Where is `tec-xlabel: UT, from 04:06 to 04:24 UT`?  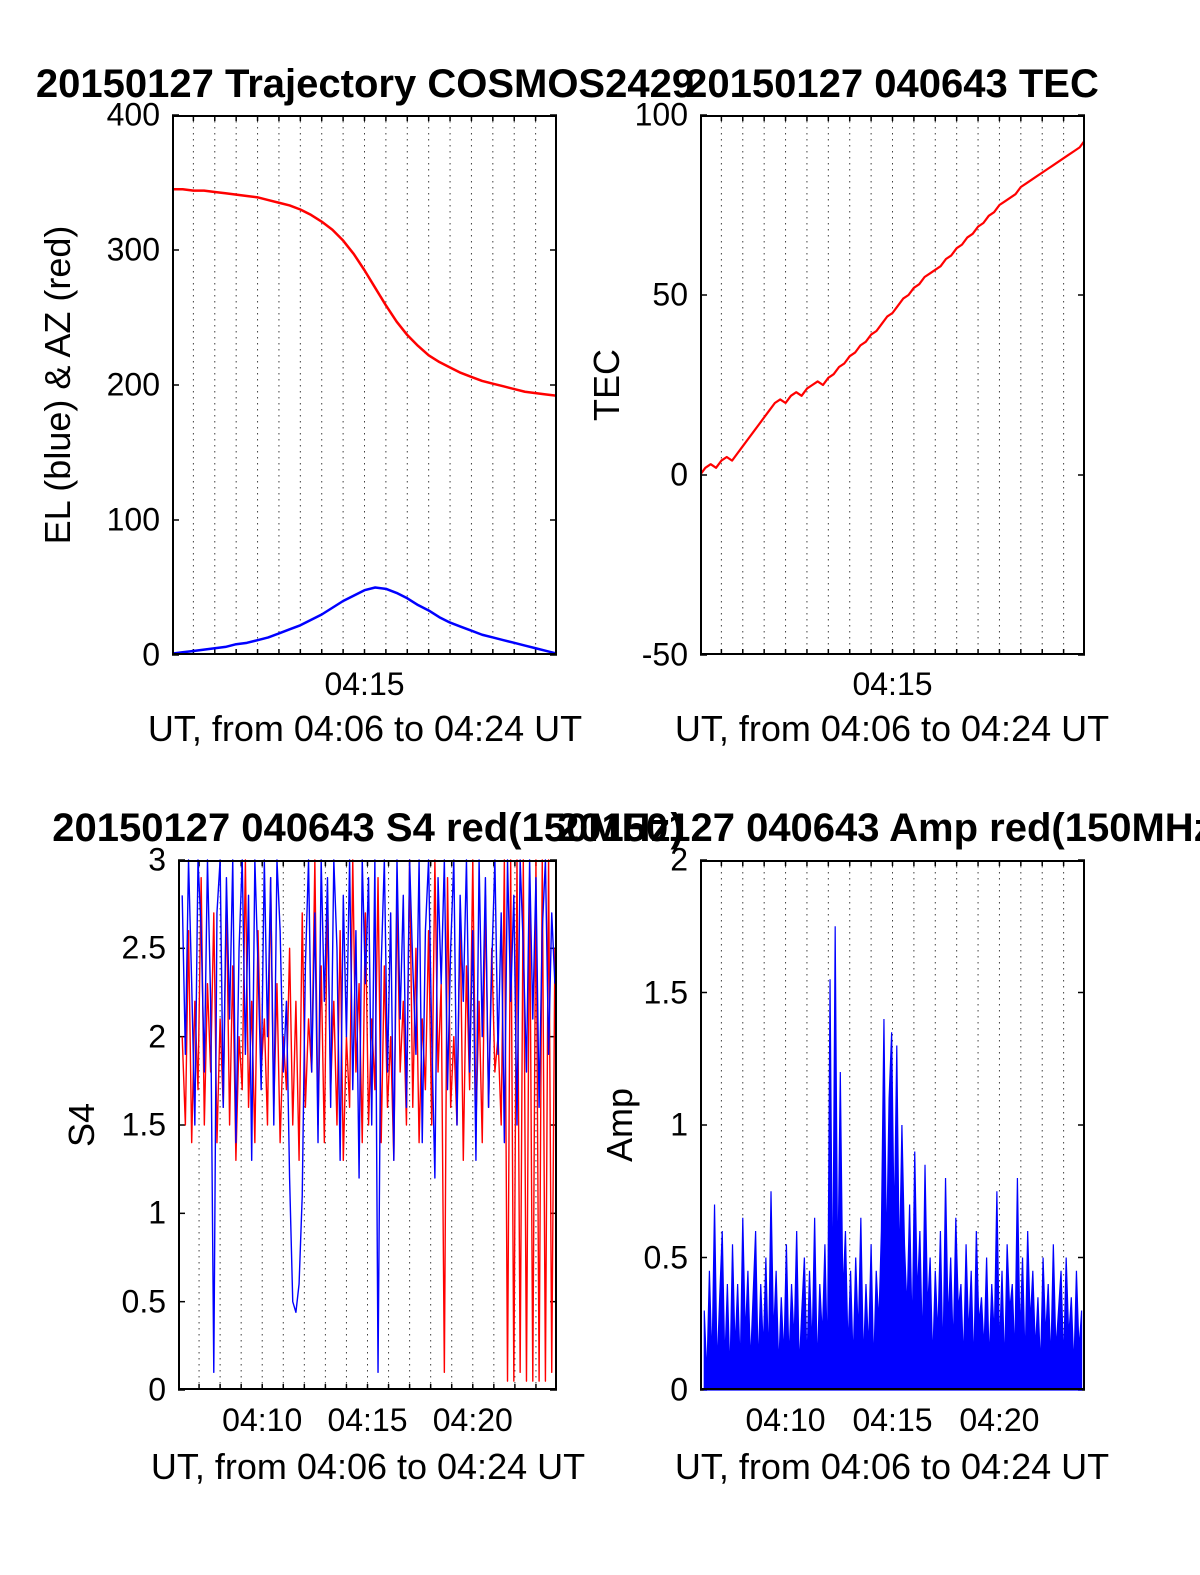 tec-xlabel: UT, from 04:06 to 04:24 UT is located at coordinates (892, 728).